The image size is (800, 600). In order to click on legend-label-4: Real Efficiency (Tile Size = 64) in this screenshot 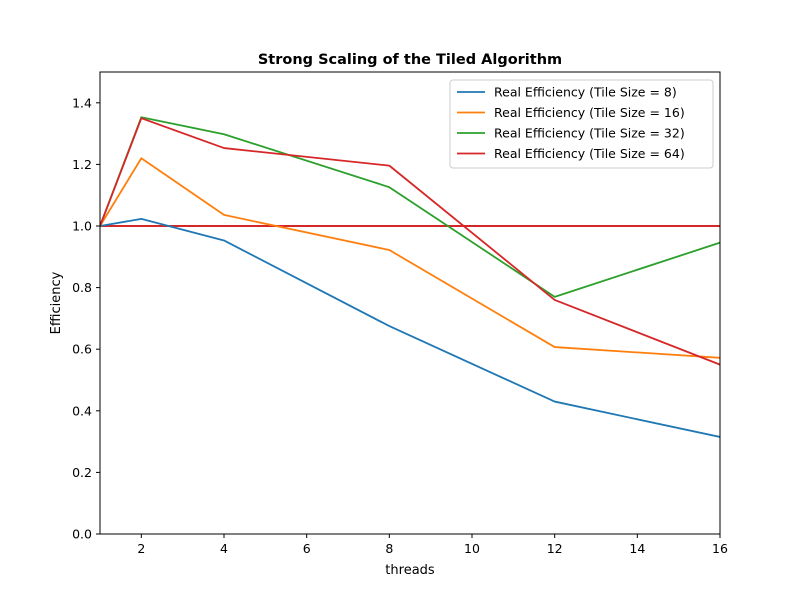, I will do `click(589, 153)`.